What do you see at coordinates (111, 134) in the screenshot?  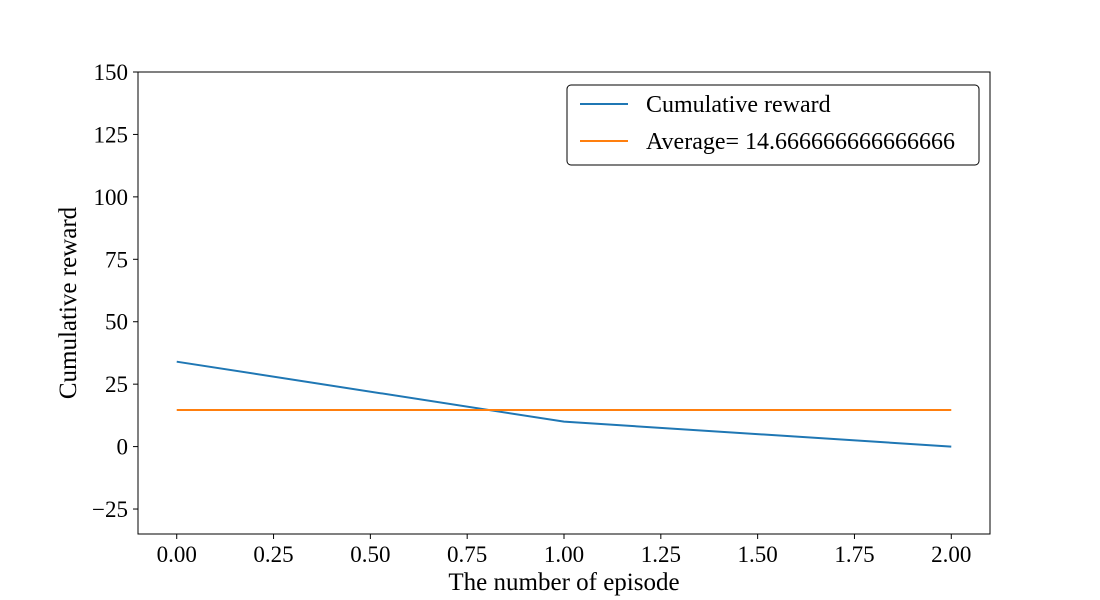 I see `y-tick-label: 125` at bounding box center [111, 134].